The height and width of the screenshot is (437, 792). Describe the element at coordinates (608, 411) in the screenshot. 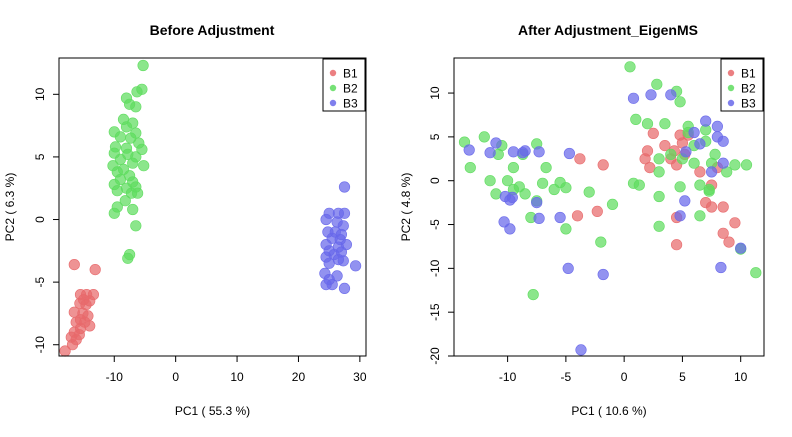

I see `x-axis-label: PC1 ( 10.6 %)` at that location.